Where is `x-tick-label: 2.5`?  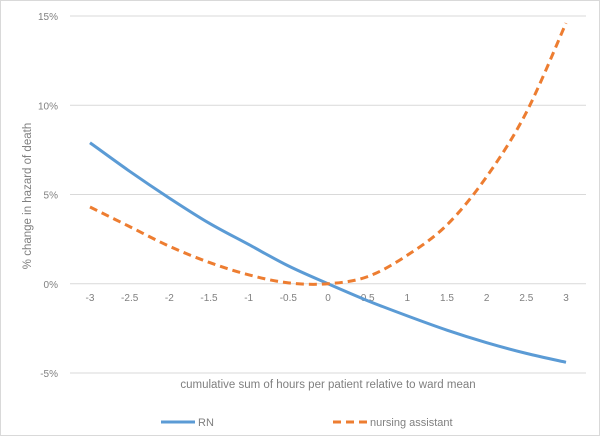
x-tick-label: 2.5 is located at coordinates (526, 298).